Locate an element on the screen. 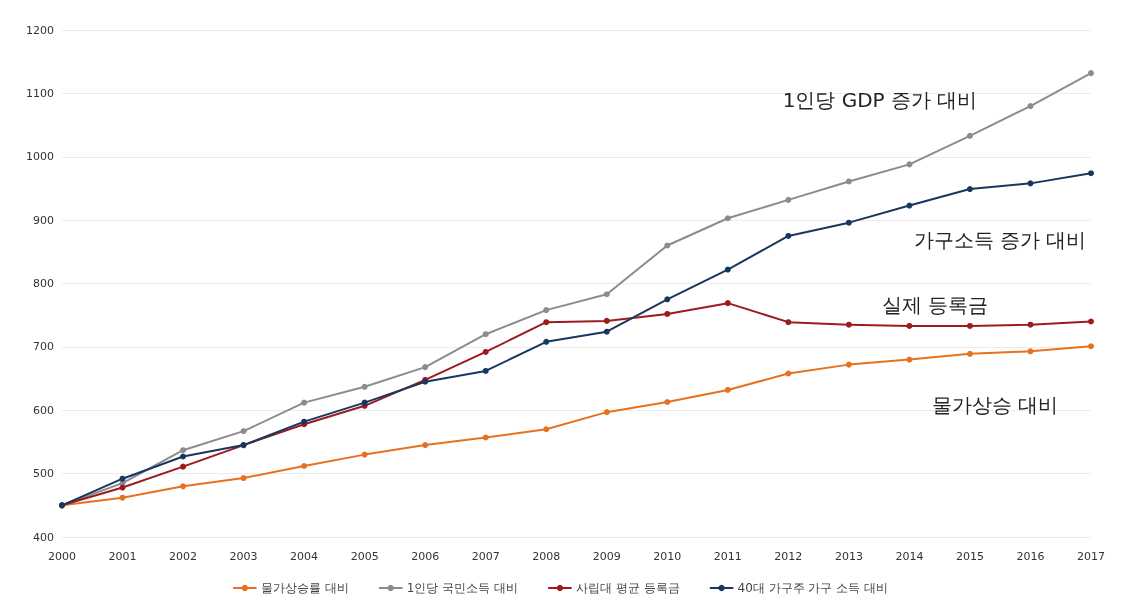 This screenshot has height=607, width=1121. y-tick-label: 700 is located at coordinates (43, 347).